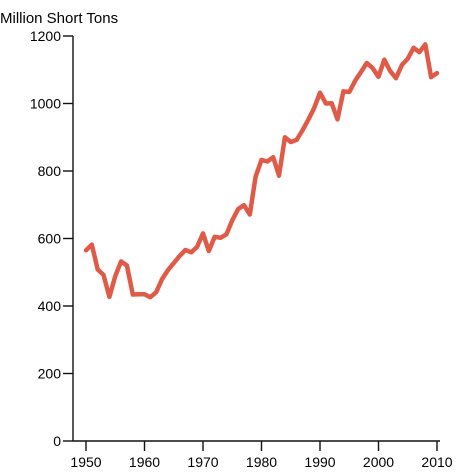 Image resolution: width=460 pixels, height=474 pixels. I want to click on y-tick-label: 800, so click(50, 171).